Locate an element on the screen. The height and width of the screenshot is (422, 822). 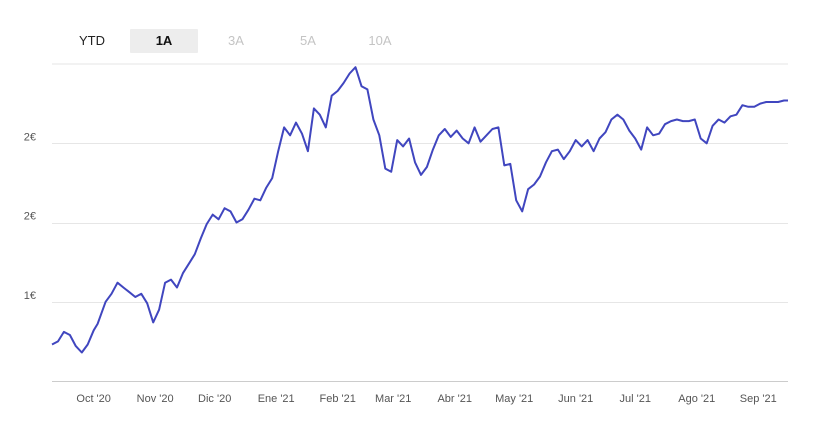
x-tick-label: Jul '21 is located at coordinates (635, 399).